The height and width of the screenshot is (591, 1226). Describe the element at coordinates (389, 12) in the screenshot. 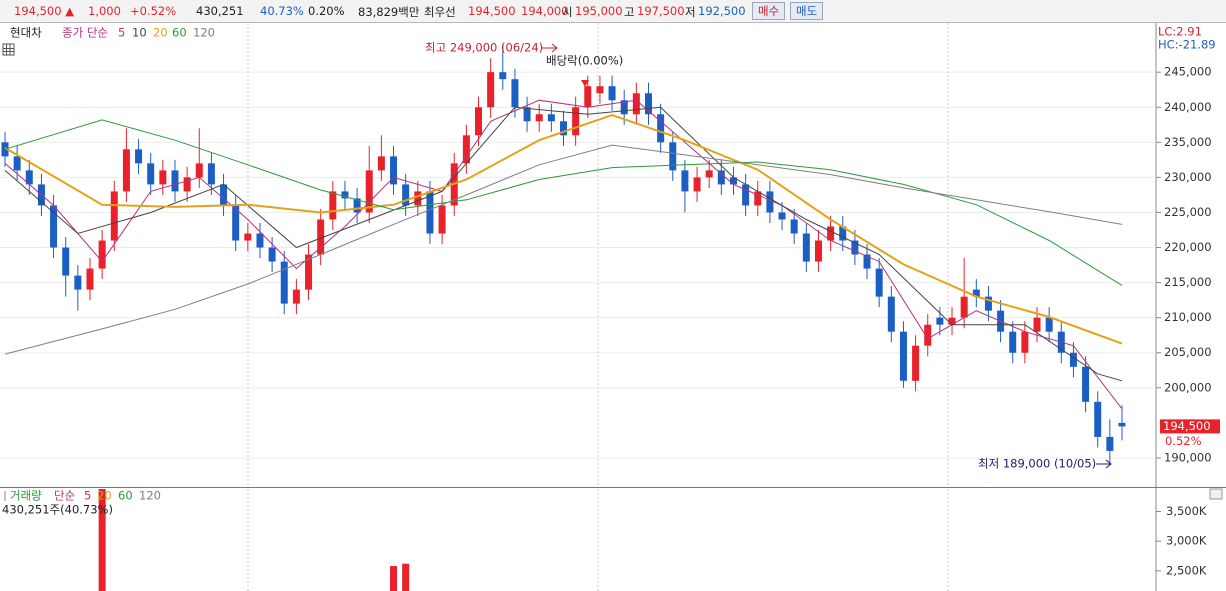

I see `quote-field: 83,829백만` at that location.